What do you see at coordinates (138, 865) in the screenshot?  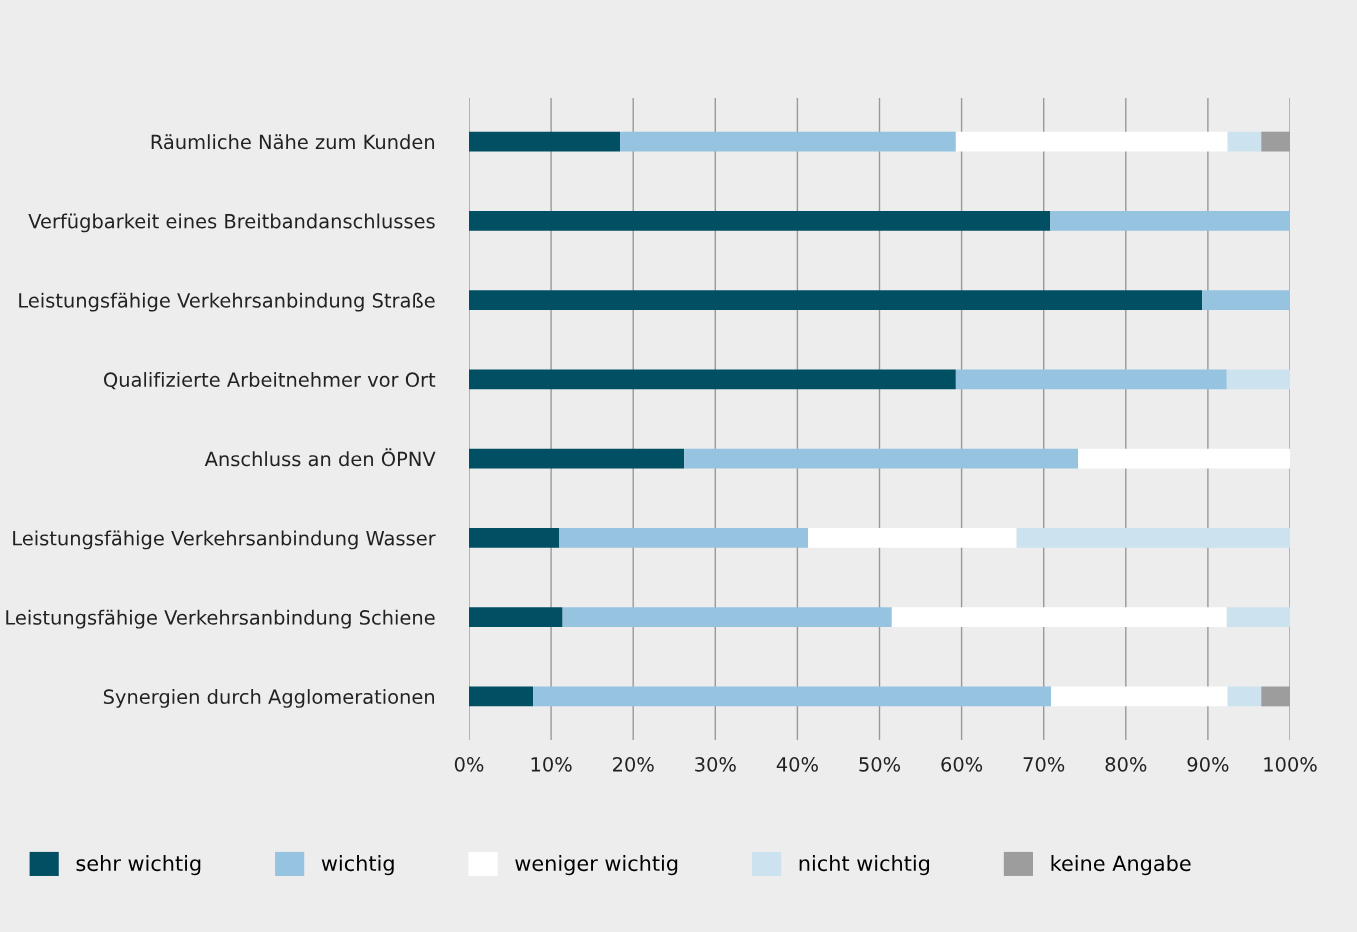 I see `legend-label: sehr wichtig` at bounding box center [138, 865].